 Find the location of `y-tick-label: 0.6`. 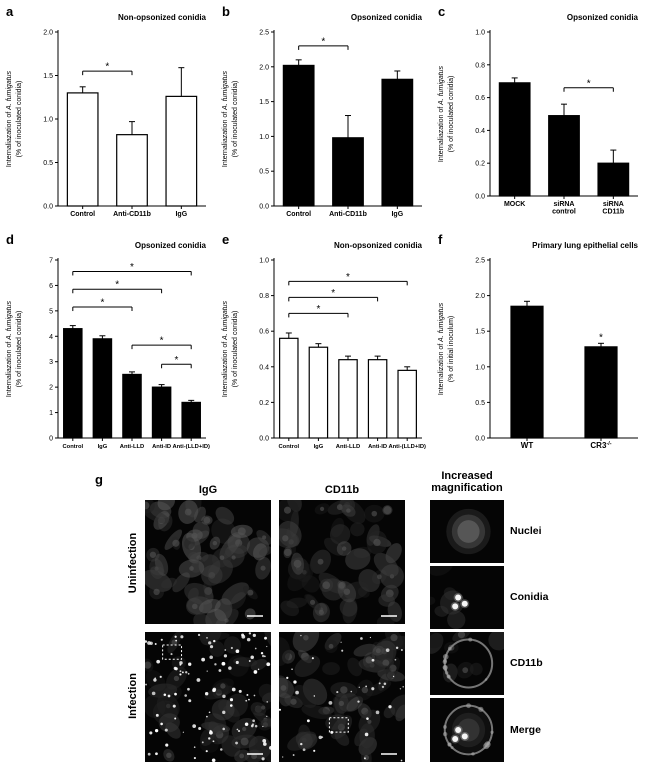

y-tick-label: 0.6 is located at coordinates (264, 332).